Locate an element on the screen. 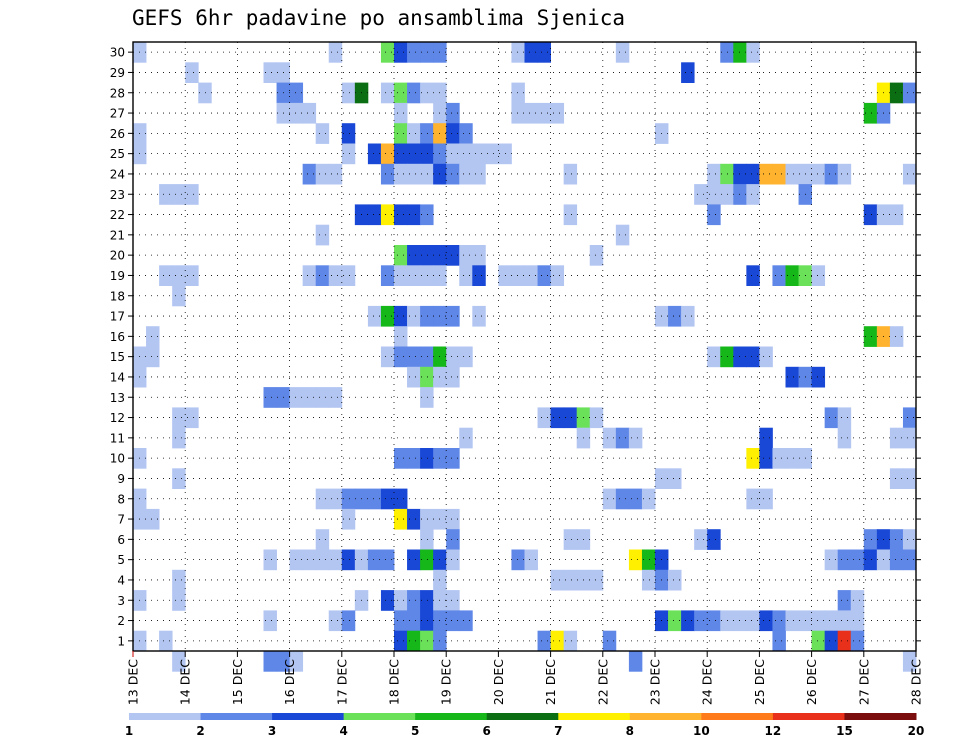 The width and height of the screenshot is (960, 742). x-tick-label: 13 DEC is located at coordinates (133, 682).